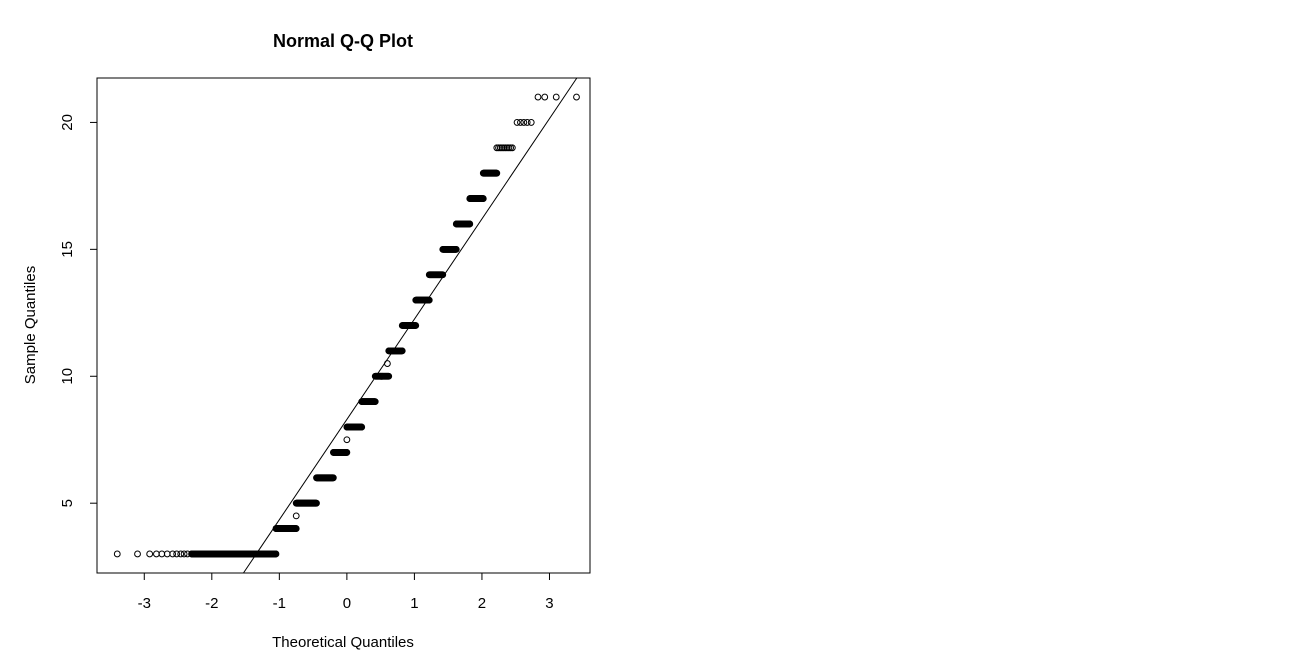  What do you see at coordinates (347, 603) in the screenshot?
I see `x-tick-label: 0` at bounding box center [347, 603].